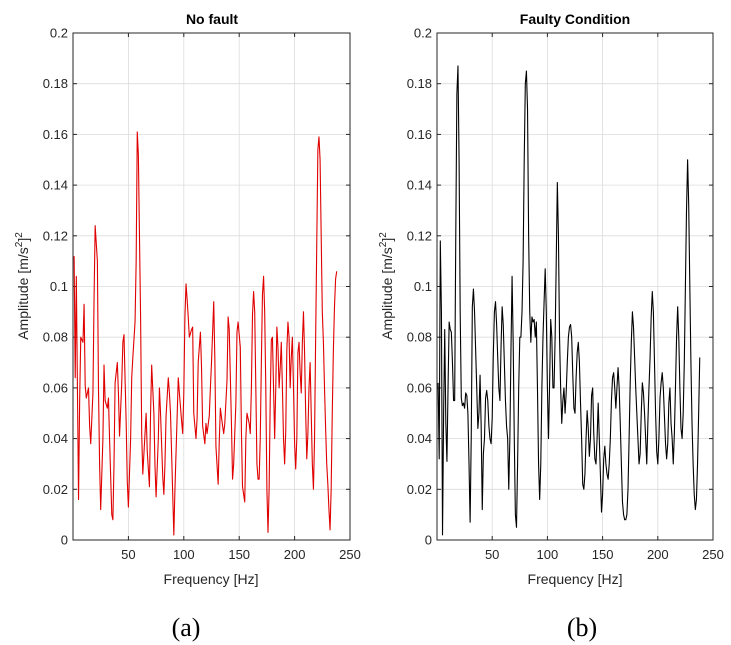 This screenshot has height=645, width=731. I want to click on chart-title: Faulty Condition, so click(575, 19).